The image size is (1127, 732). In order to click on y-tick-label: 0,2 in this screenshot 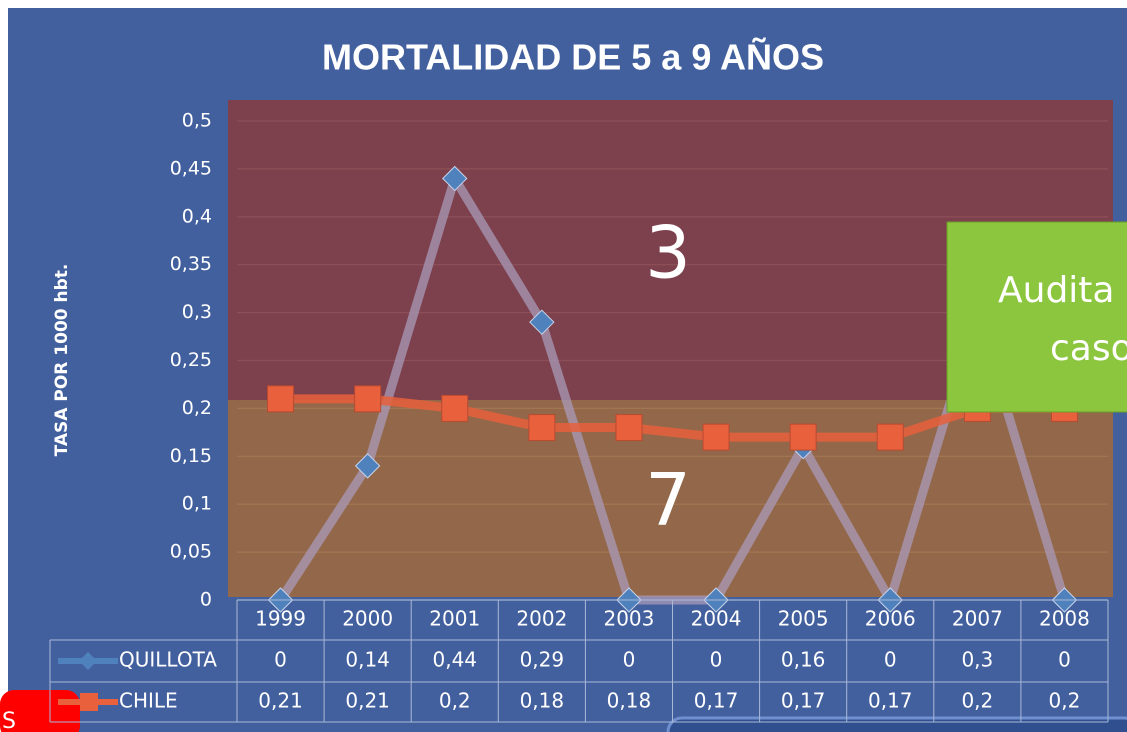, I will do `click(197, 408)`.